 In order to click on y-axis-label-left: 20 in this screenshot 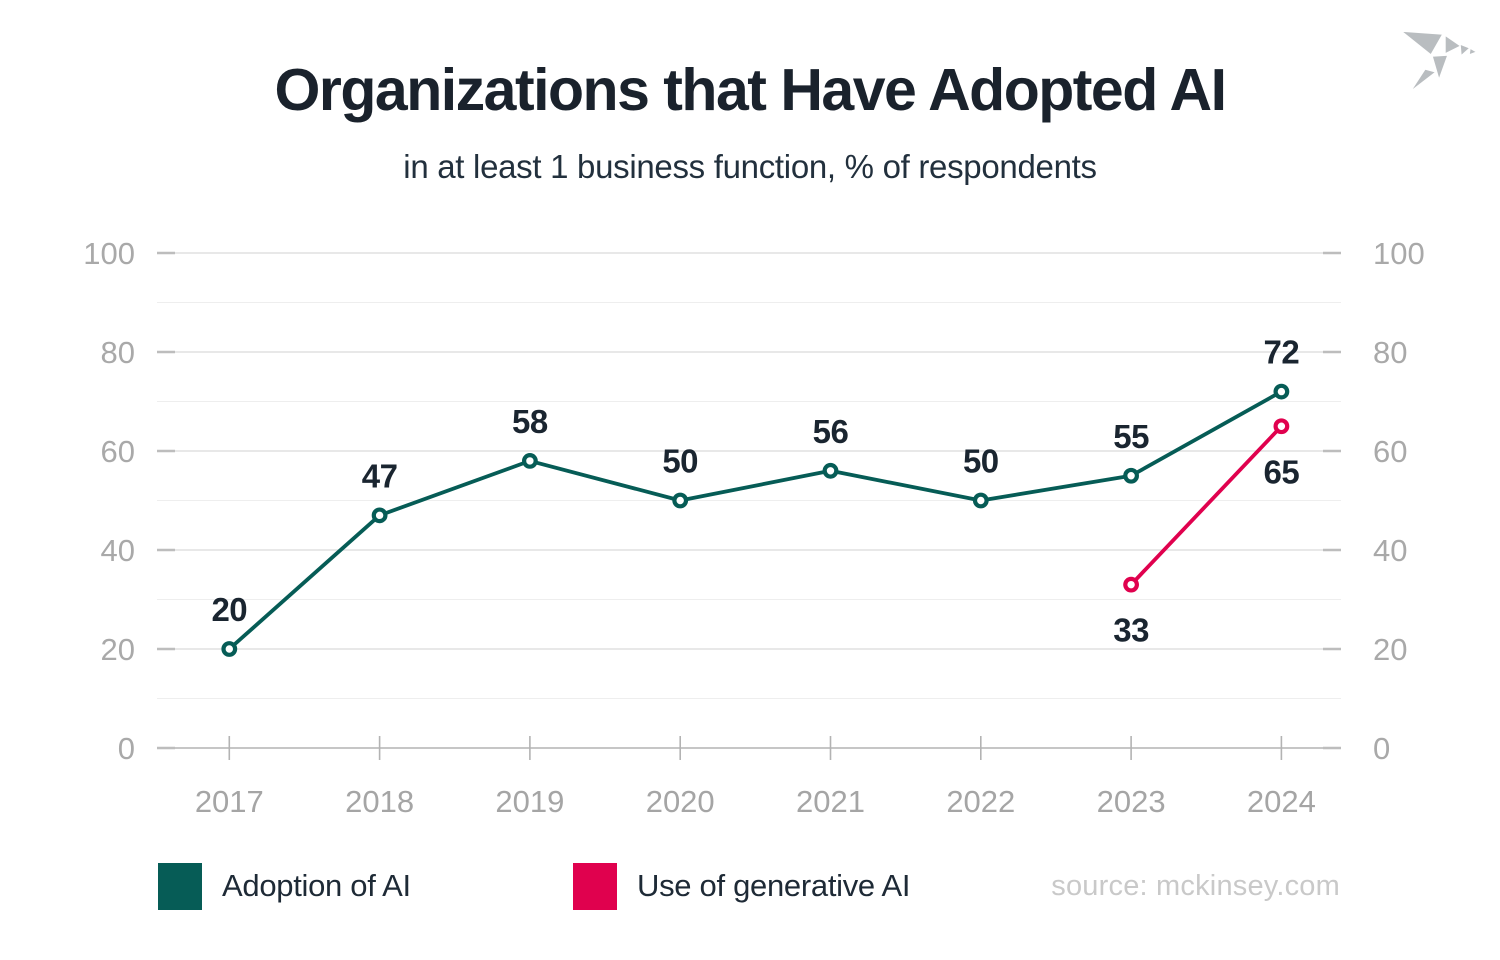, I will do `click(118, 649)`.